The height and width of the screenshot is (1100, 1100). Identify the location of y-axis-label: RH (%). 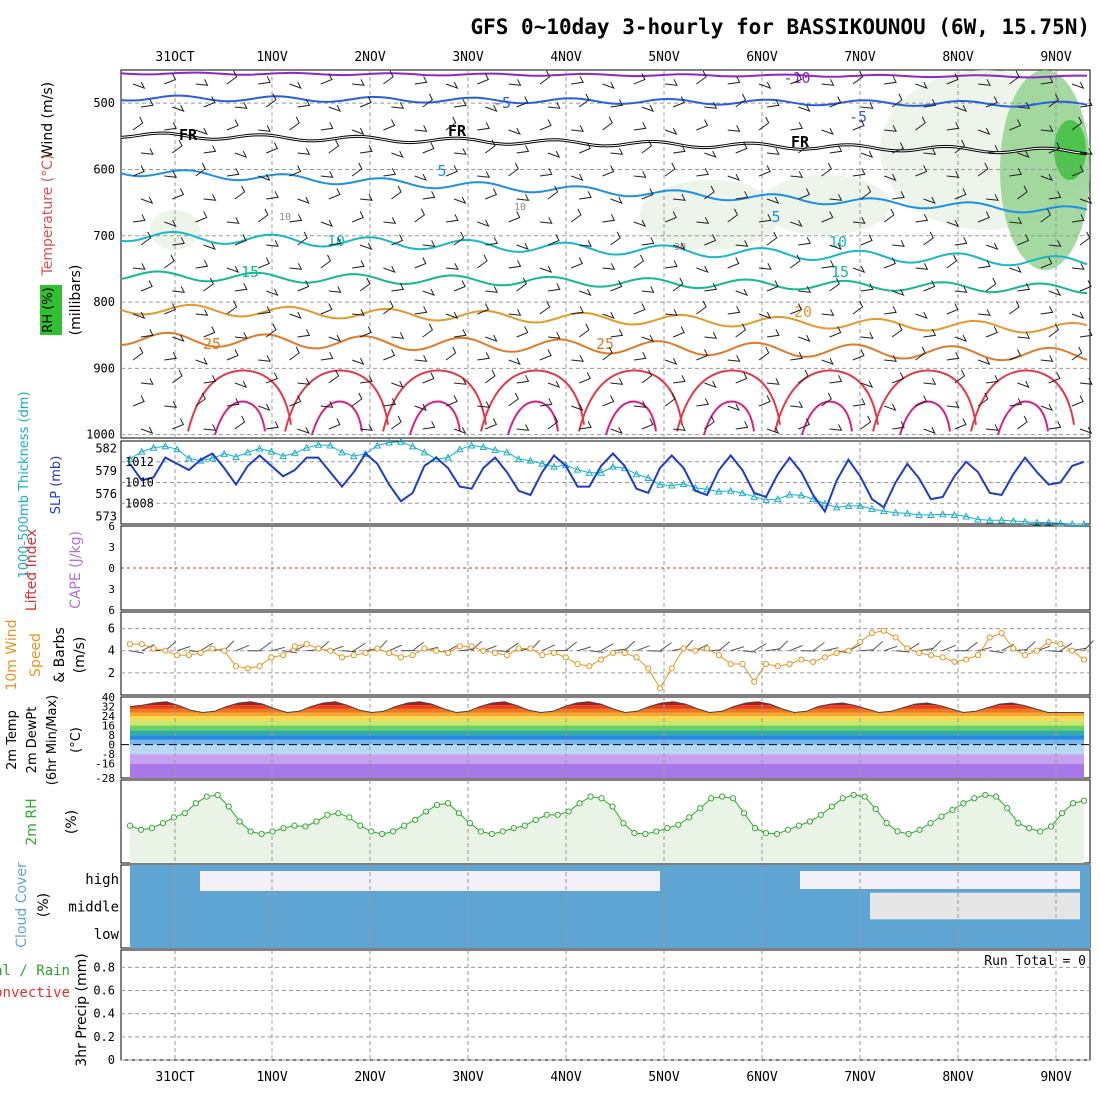
(48, 309).